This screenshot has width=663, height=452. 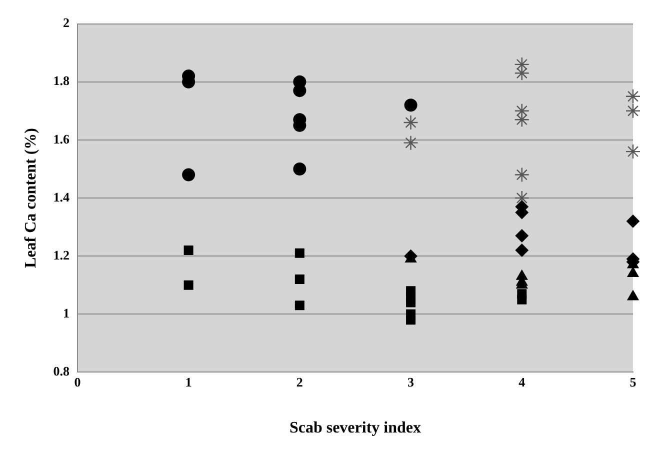 I want to click on x-axis-title: Scab severity index, so click(x=355, y=428).